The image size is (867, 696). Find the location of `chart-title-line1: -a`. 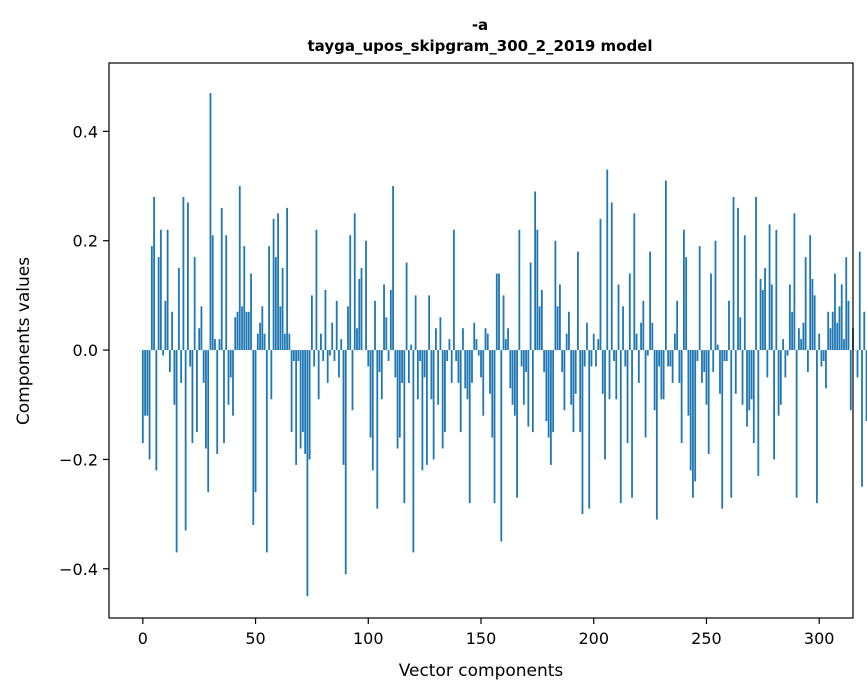

chart-title-line1: -a is located at coordinates (480, 25).